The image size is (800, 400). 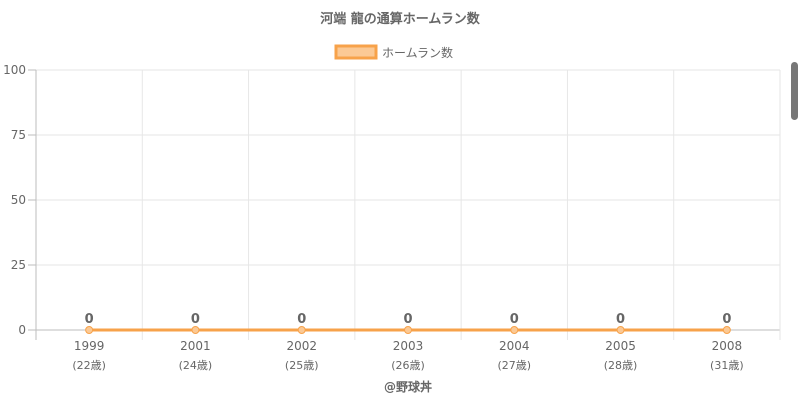 I want to click on legend-swatch, so click(x=356, y=52).